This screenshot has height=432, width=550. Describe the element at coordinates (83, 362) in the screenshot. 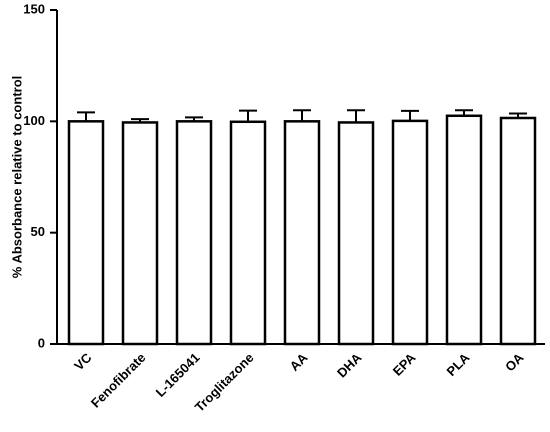

I see `x-tick-label: VC` at that location.